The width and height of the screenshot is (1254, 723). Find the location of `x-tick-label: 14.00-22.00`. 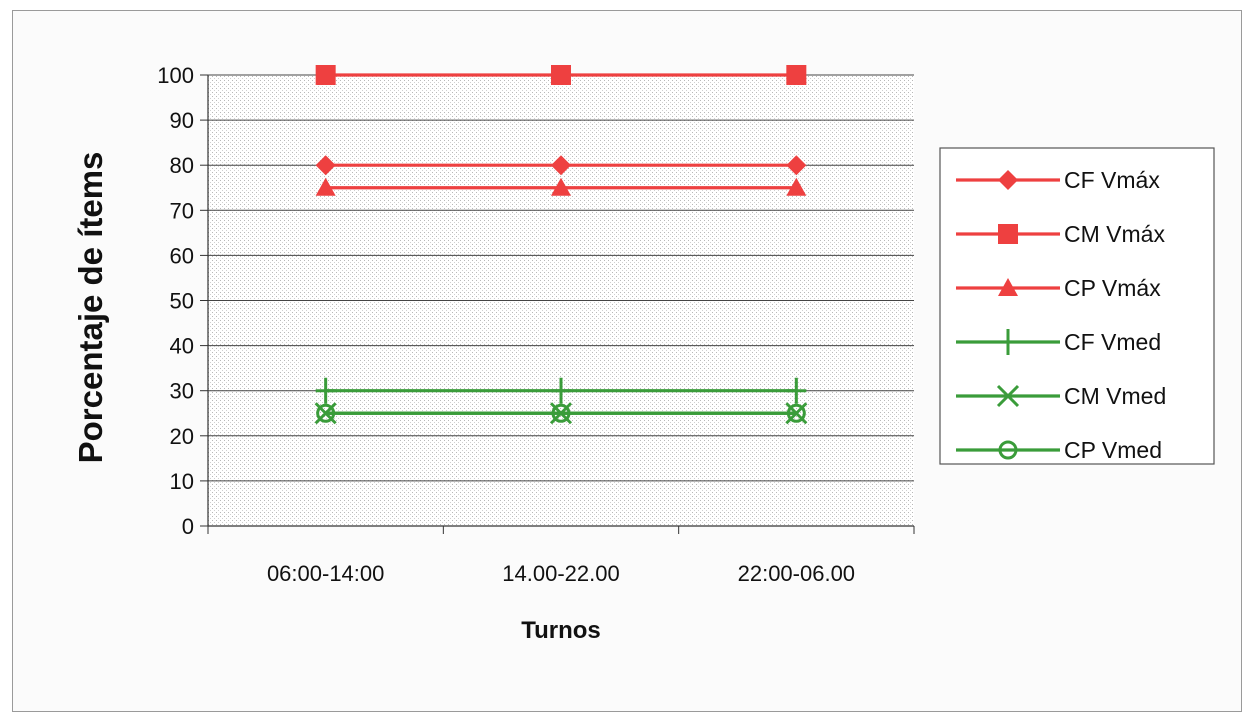

x-tick-label: 14.00-22.00 is located at coordinates (560, 573).